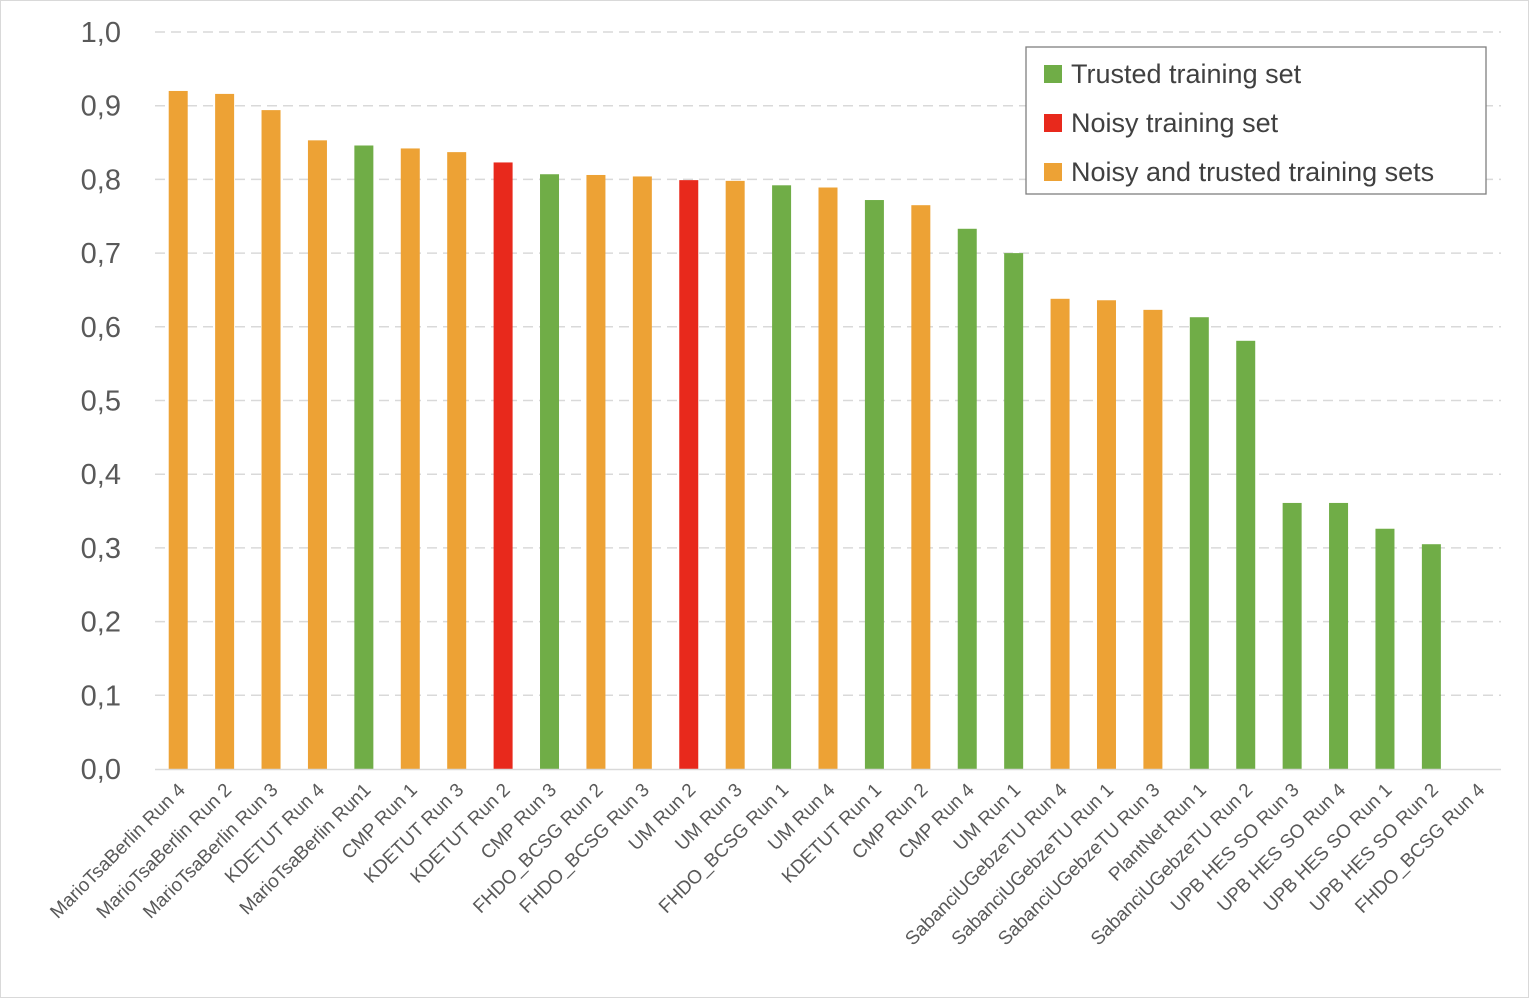 This screenshot has width=1529, height=998. I want to click on legend-label: Noisy and trusted training sets, so click(1252, 172).